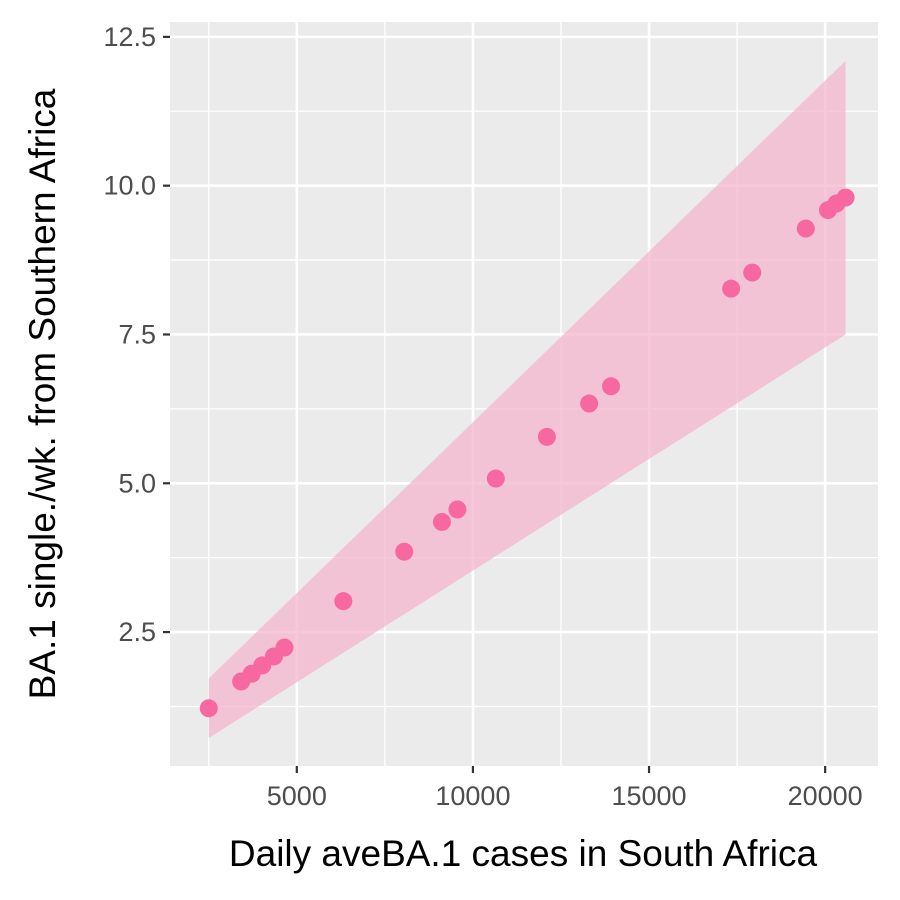 This screenshot has width=900, height=900. Describe the element at coordinates (137, 483) in the screenshot. I see `y-tick-label: 5.0` at that location.